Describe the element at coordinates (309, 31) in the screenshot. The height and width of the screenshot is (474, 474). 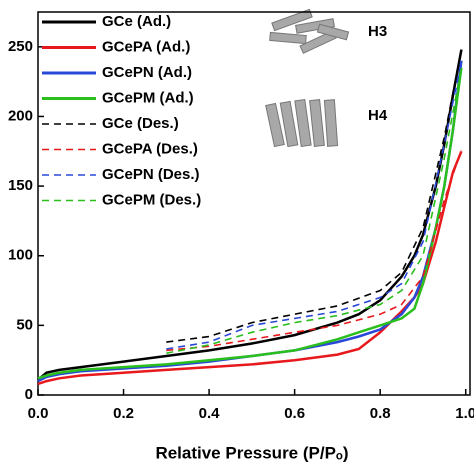
I see `rods-h3` at that location.